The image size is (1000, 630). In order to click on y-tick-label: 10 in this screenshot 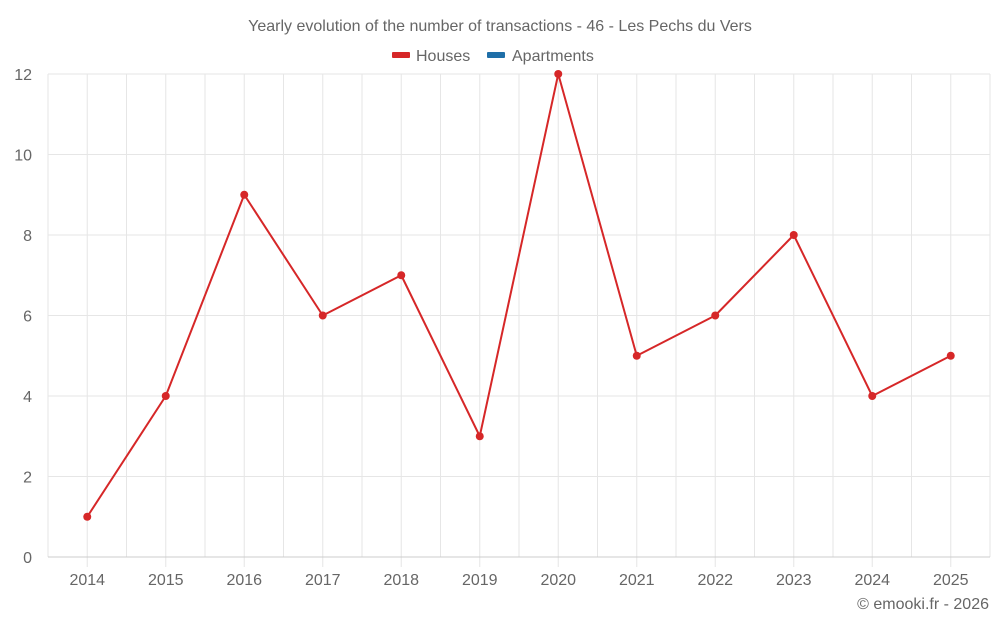, I will do `click(23, 156)`.